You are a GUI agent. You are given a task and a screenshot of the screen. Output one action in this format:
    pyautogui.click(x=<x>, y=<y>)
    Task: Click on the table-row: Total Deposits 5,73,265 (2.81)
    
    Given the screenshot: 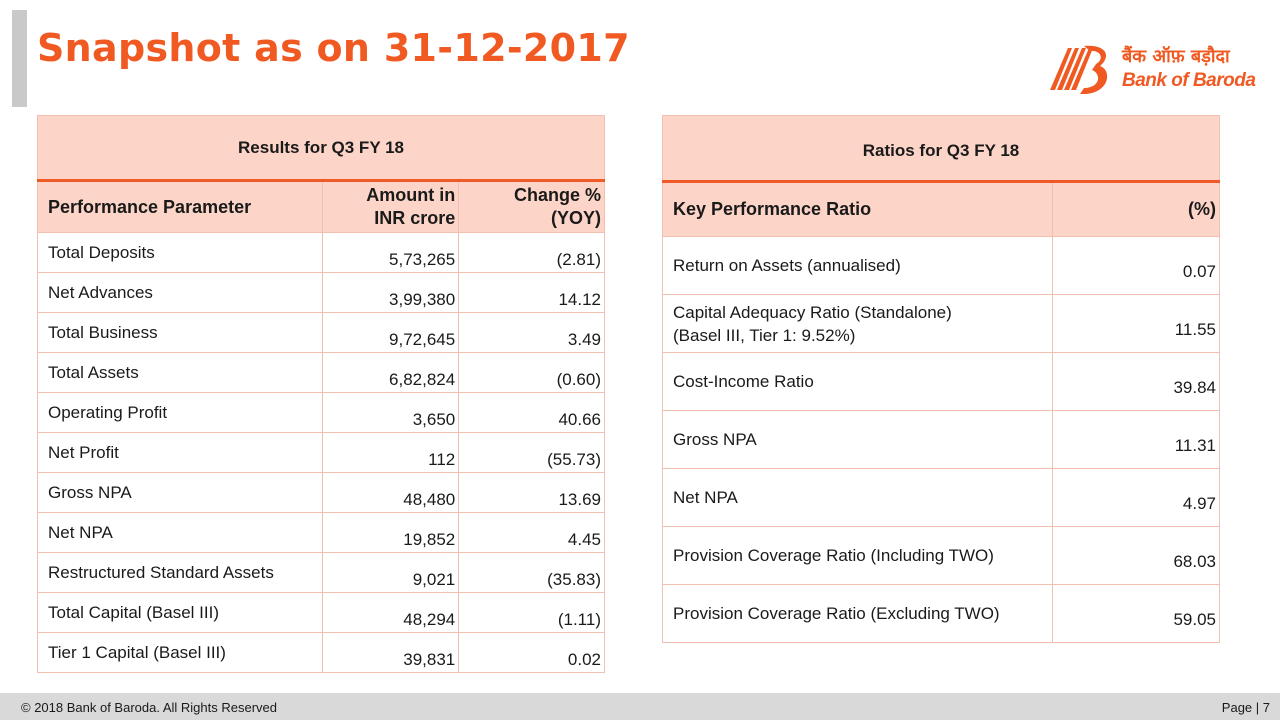 What is the action you would take?
    pyautogui.click(x=320, y=252)
    